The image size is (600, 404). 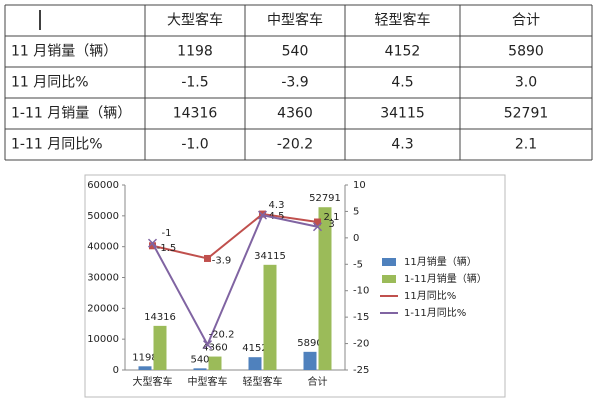 I want to click on table-cell: 52791, so click(x=526, y=114).